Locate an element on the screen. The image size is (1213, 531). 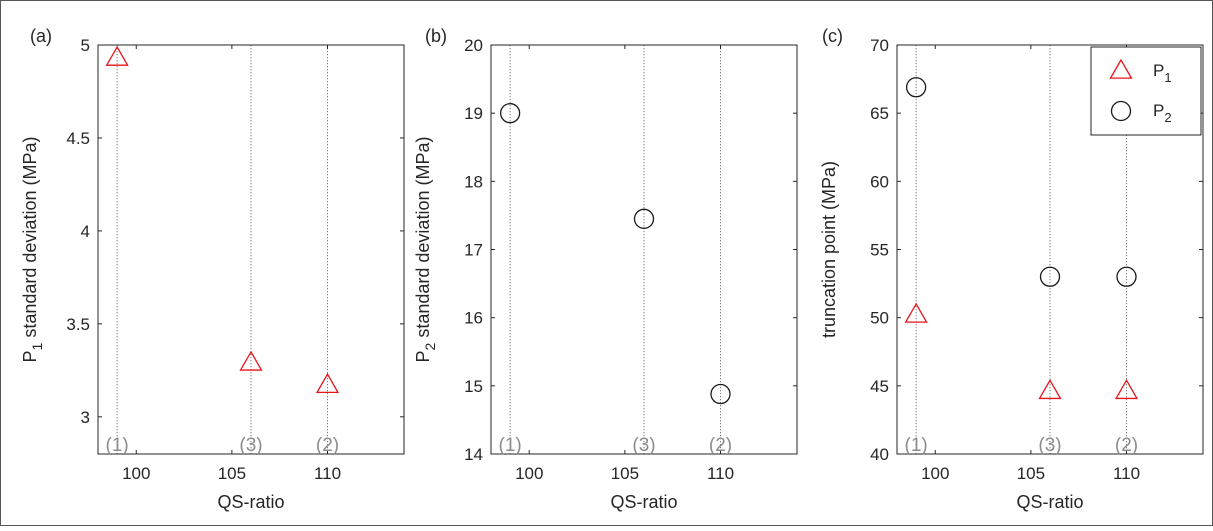
y-tick-label: 70 is located at coordinates (879, 45).